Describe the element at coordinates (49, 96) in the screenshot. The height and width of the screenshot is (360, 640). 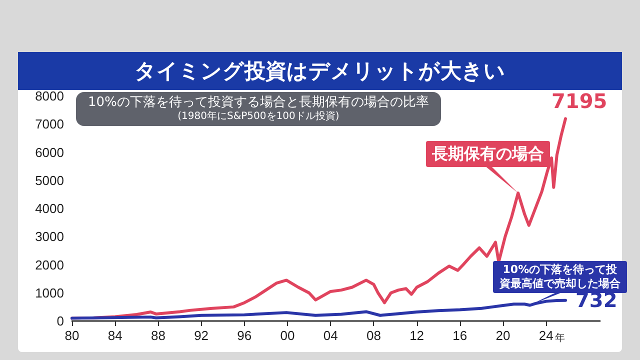
I see `y-tick-label: 8000` at that location.